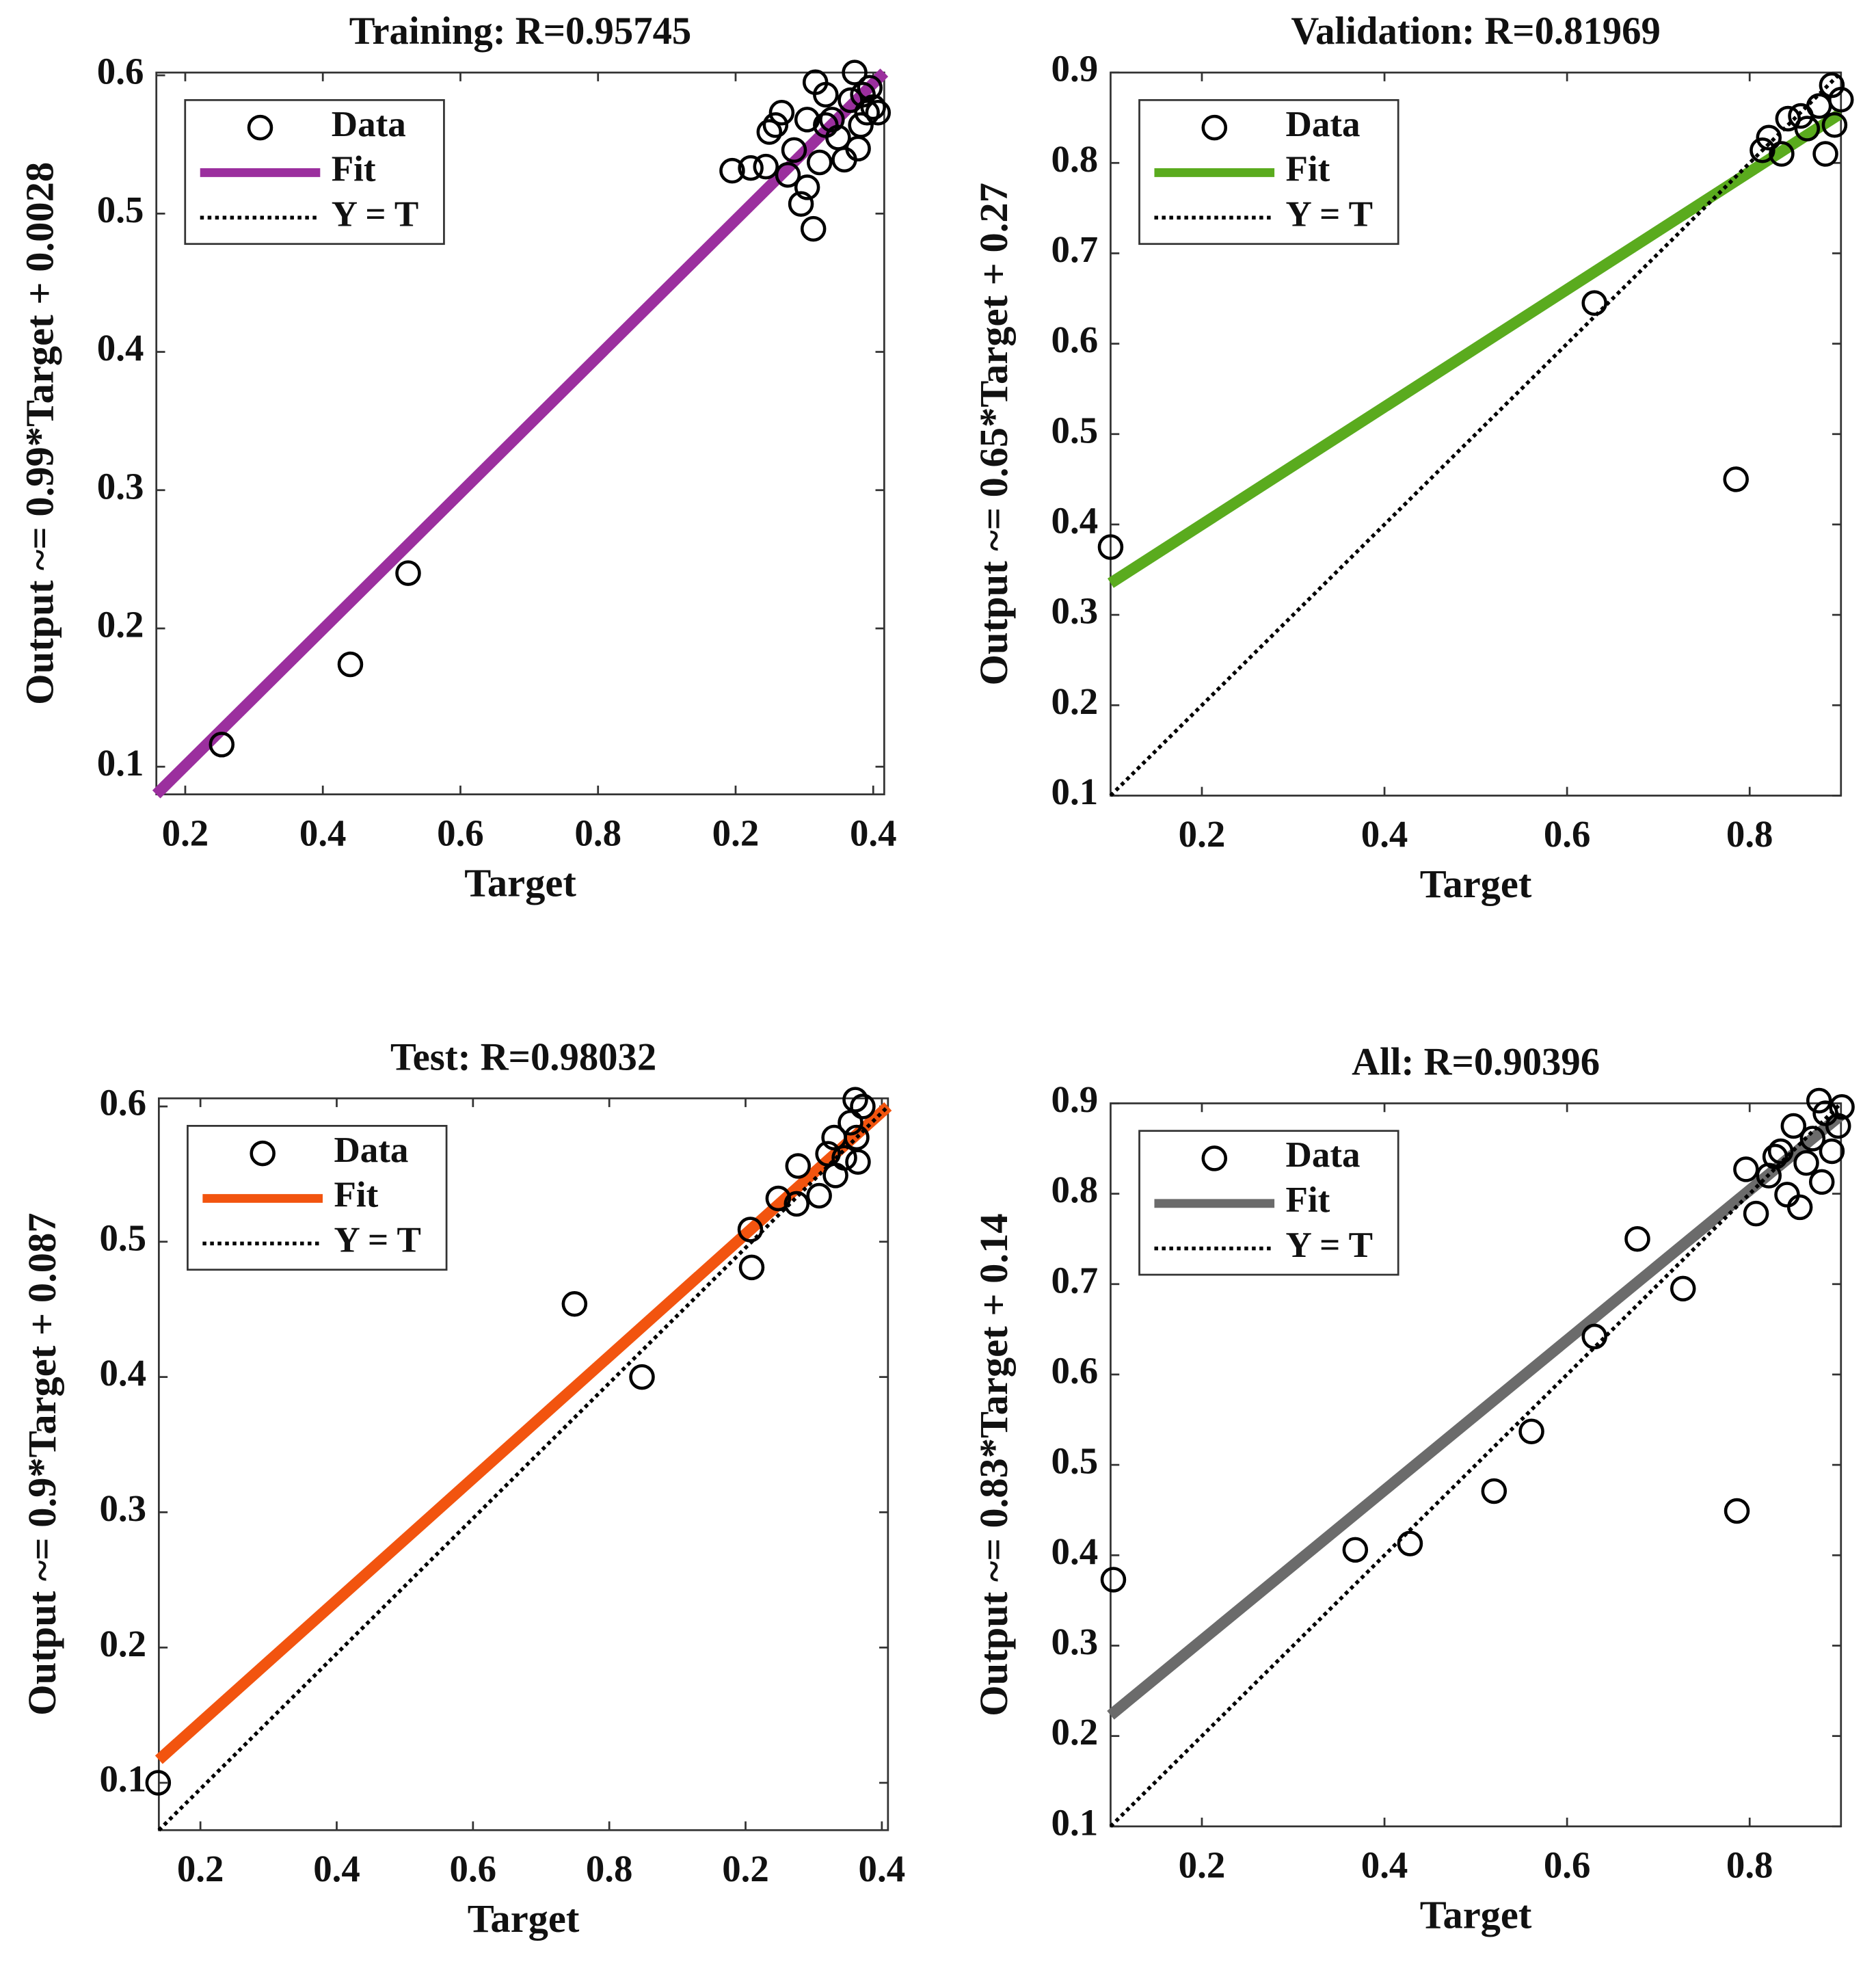  What do you see at coordinates (523, 1056) in the screenshot?
I see `chart-title: Test: R=0.98032` at bounding box center [523, 1056].